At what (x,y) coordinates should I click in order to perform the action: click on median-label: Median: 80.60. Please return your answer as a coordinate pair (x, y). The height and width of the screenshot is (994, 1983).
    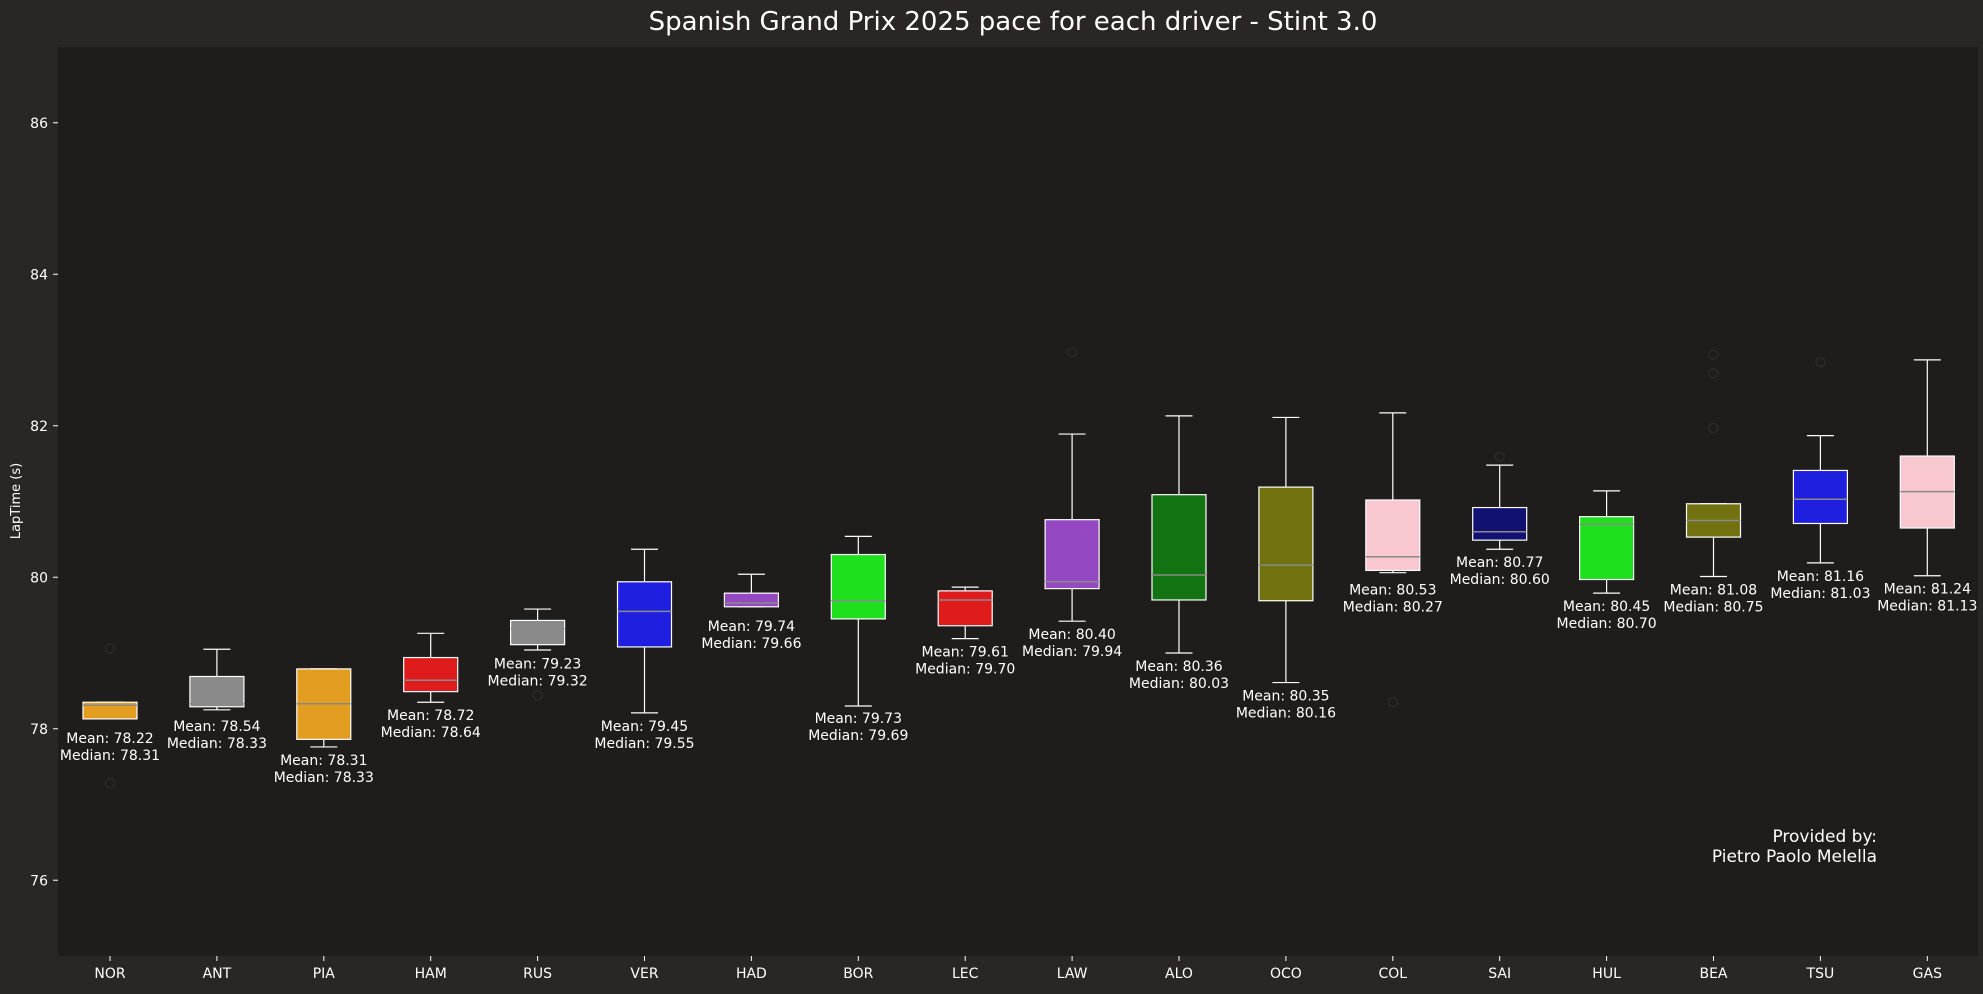
    Looking at the image, I should click on (1500, 580).